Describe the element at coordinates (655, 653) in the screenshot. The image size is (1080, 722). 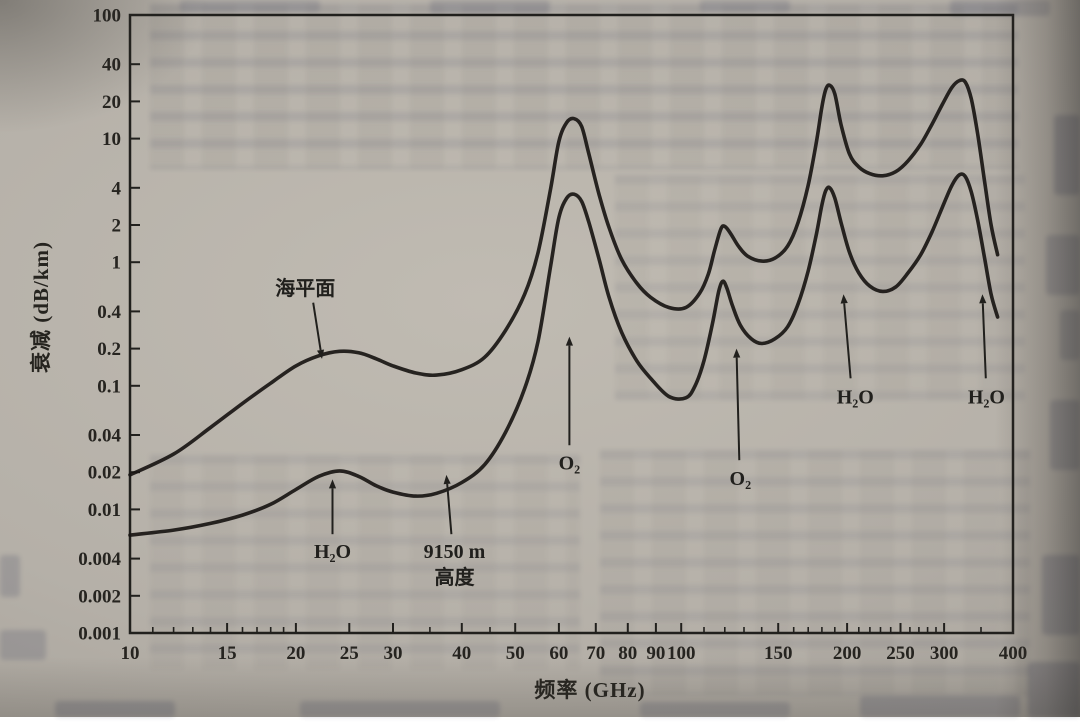
I see `svg-text: 90` at that location.